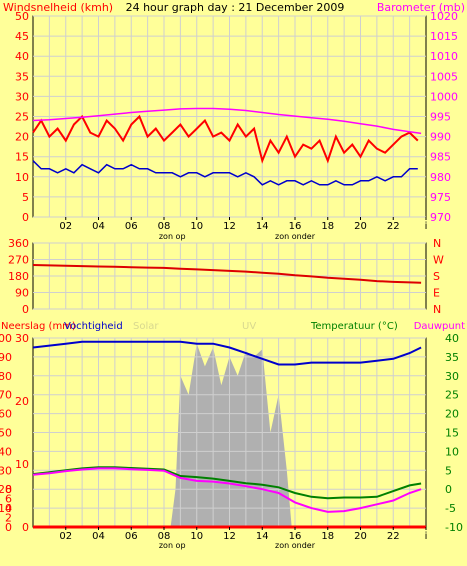  Describe the element at coordinates (6, 395) in the screenshot. I see `y-tick-label-left: 70` at that location.